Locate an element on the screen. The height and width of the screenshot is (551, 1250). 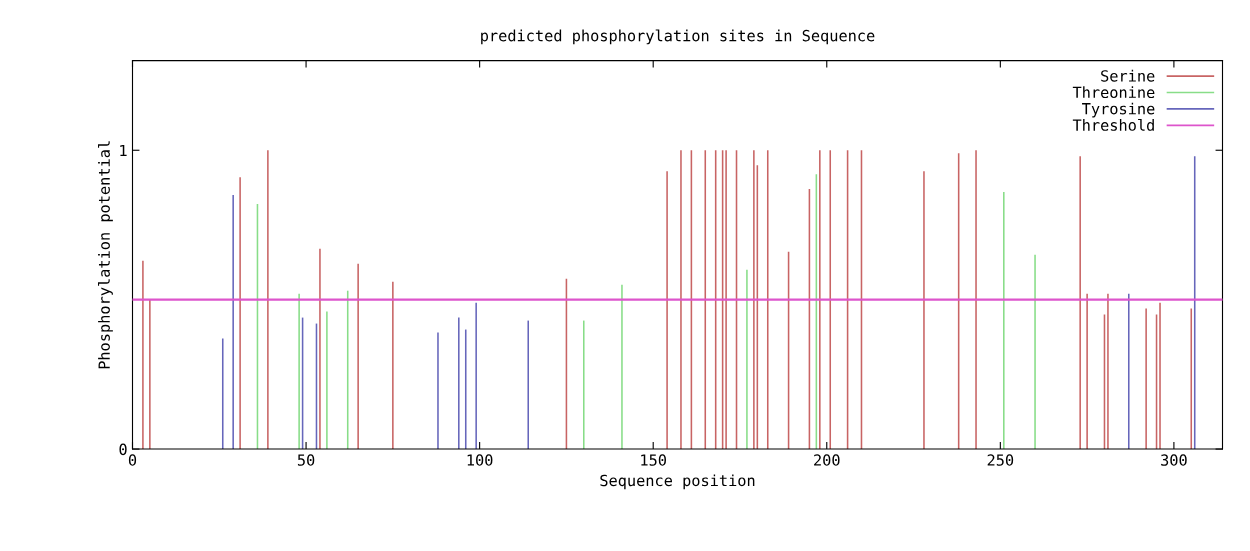
legend-label: Threshold is located at coordinates (1113, 124).